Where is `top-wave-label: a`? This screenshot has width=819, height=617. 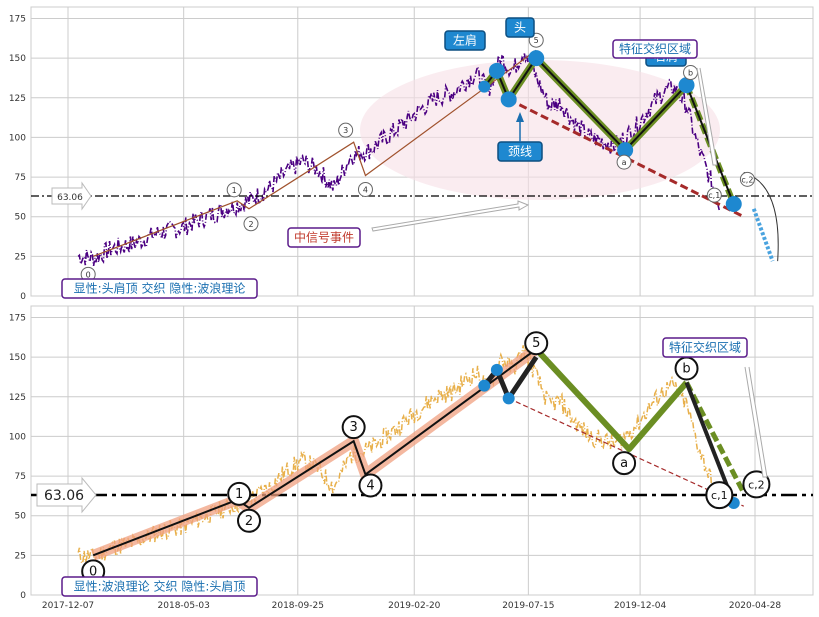 top-wave-label: a is located at coordinates (624, 162).